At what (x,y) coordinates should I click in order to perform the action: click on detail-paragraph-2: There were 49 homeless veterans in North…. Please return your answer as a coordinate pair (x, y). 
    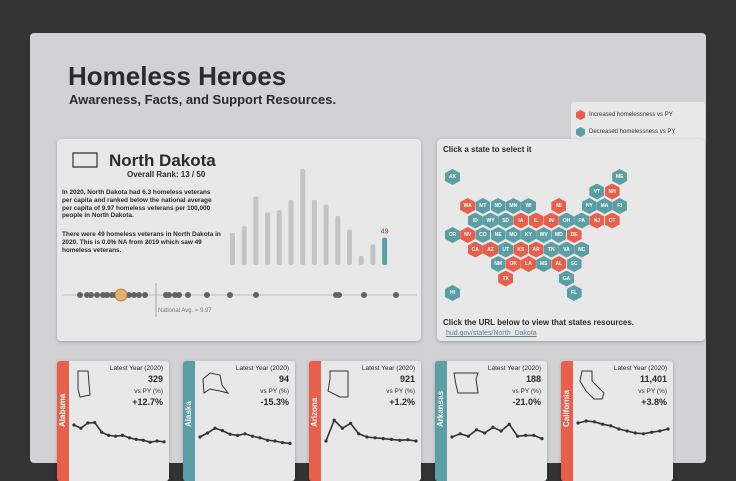
    Looking at the image, I should click on (141, 242).